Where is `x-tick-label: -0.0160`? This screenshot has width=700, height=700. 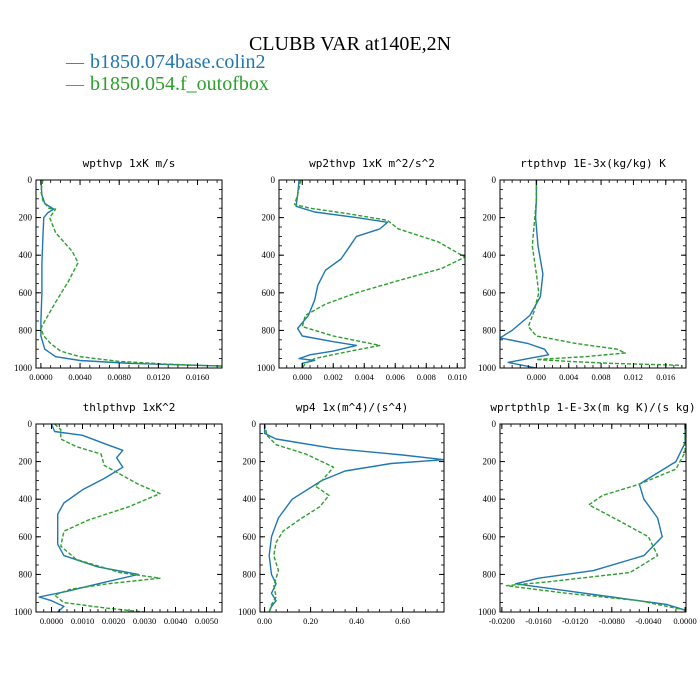 x-tick-label: -0.0160 is located at coordinates (538, 621).